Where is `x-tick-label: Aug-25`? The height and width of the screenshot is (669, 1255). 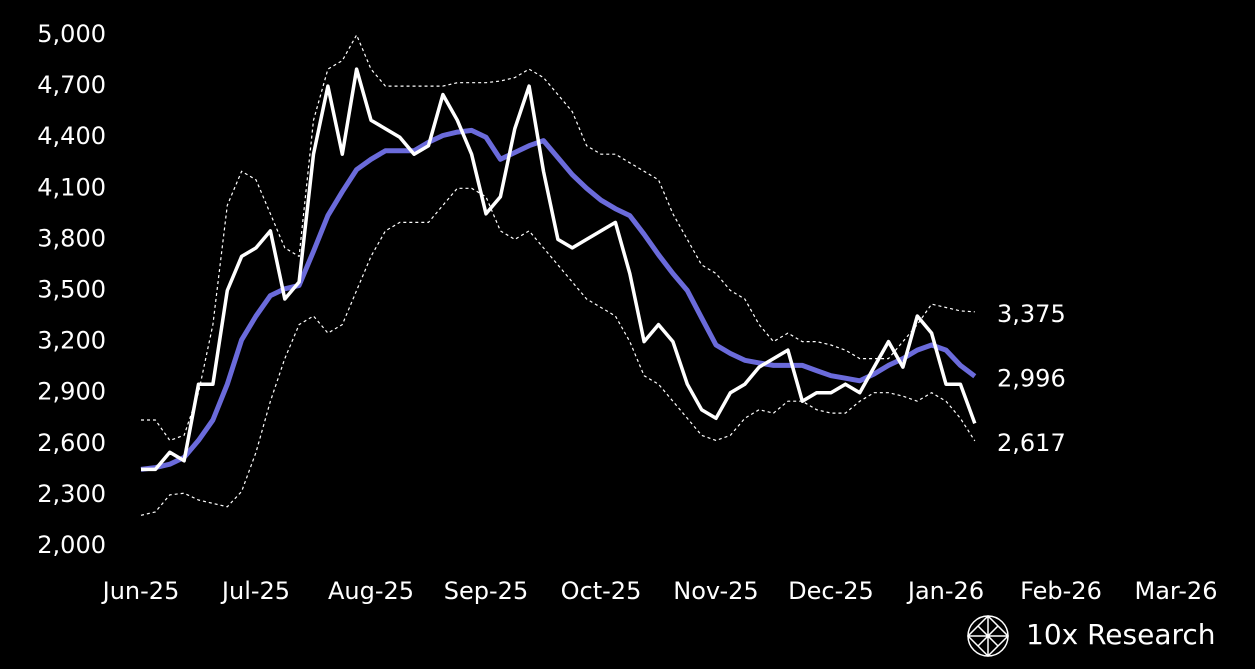
x-tick-label: Aug-25 is located at coordinates (371, 591).